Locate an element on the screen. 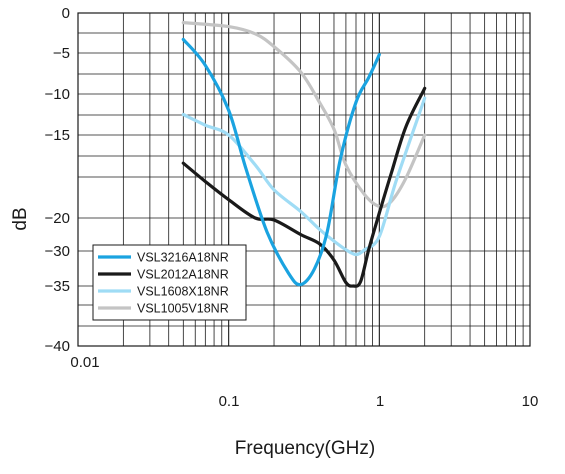 This screenshot has width=565, height=474. x-tick-label: 0.1 is located at coordinates (229, 401).